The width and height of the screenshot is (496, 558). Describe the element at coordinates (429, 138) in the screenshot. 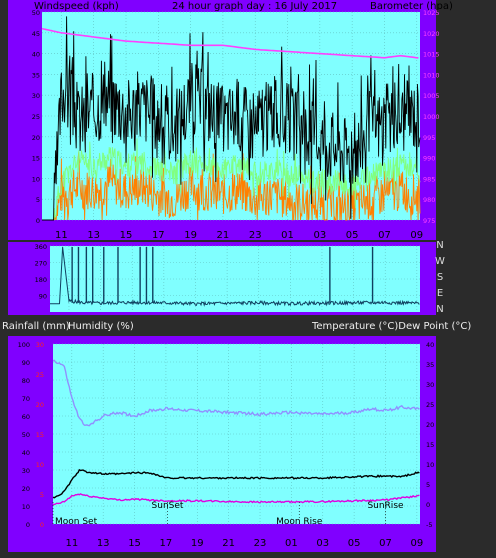

I see `top-right-tick-label: 995` at that location.